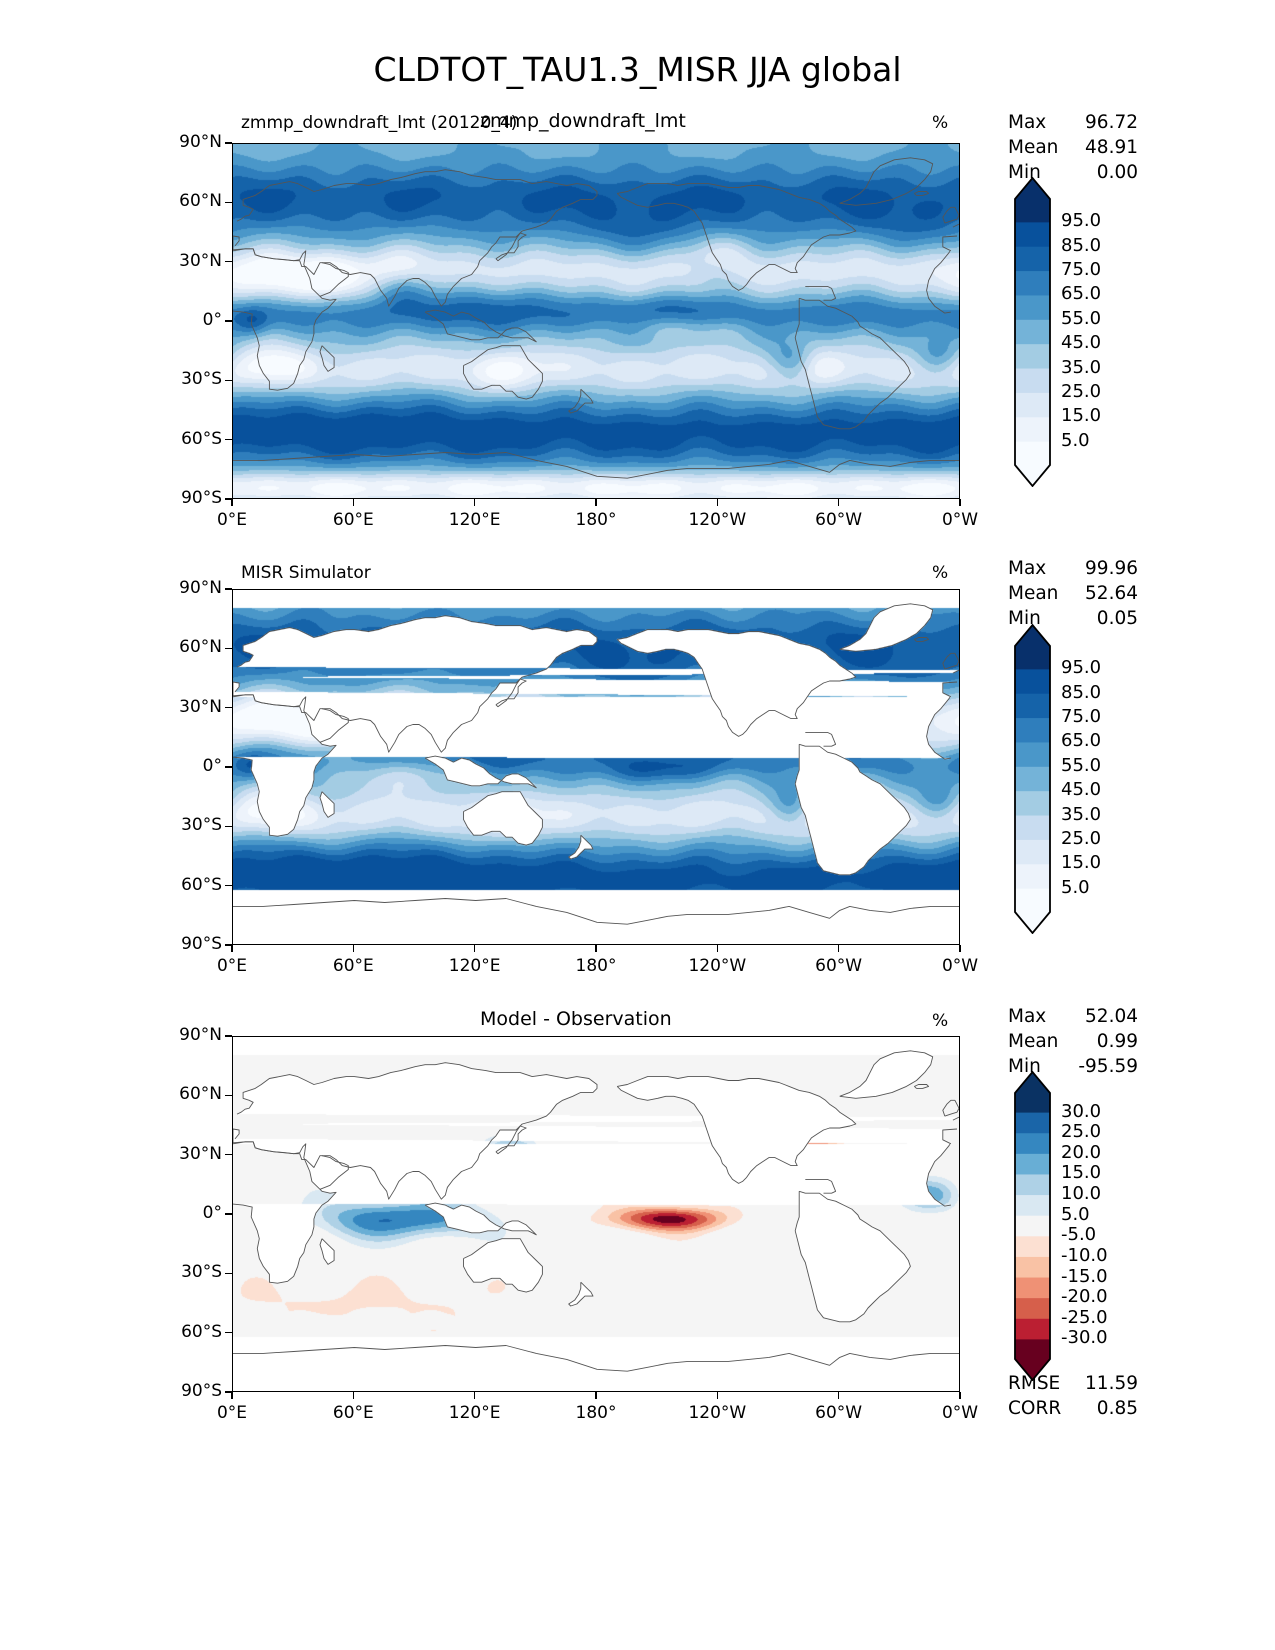  What do you see at coordinates (200, 201) in the screenshot?
I see `ytick-label-0-1: 60°N` at bounding box center [200, 201].